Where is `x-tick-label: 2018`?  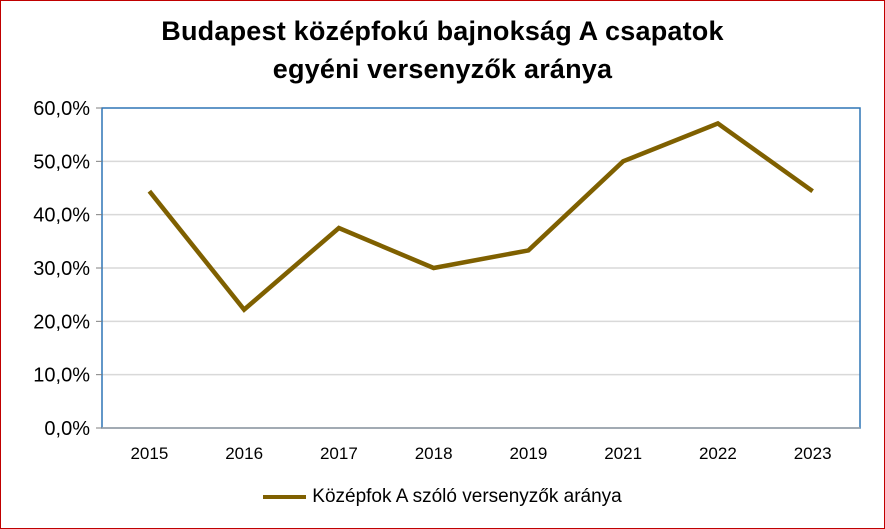
x-tick-label: 2018 is located at coordinates (434, 453).